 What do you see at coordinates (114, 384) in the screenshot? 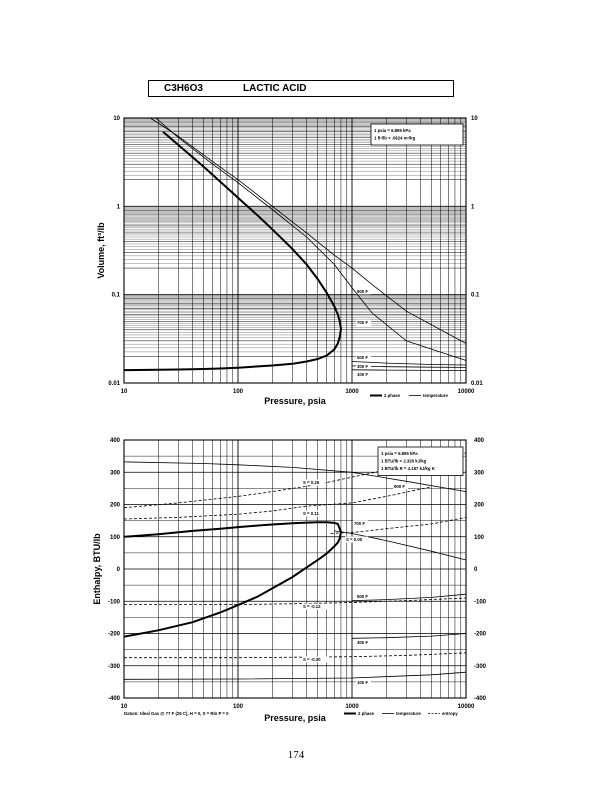
I see `y-tick-label-left: 0.01` at bounding box center [114, 384].